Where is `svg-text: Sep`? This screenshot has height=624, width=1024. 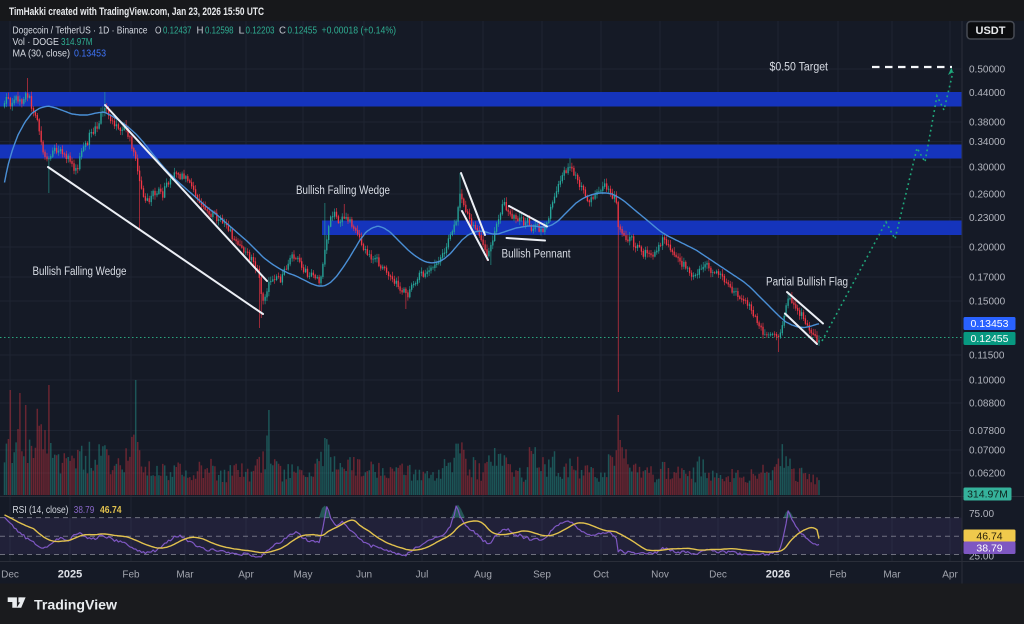 svg-text: Sep is located at coordinates (542, 575).